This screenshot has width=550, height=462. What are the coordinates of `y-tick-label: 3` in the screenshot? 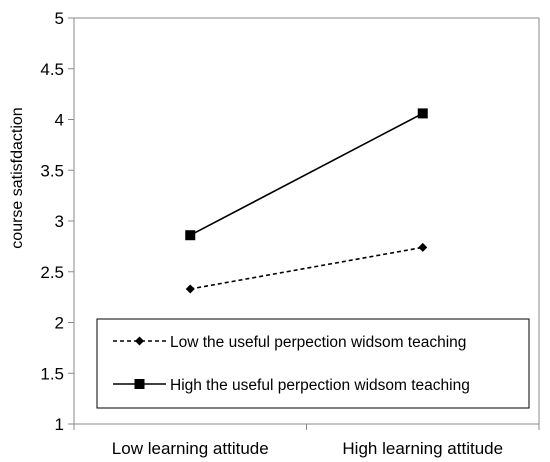 It's located at (59, 221).